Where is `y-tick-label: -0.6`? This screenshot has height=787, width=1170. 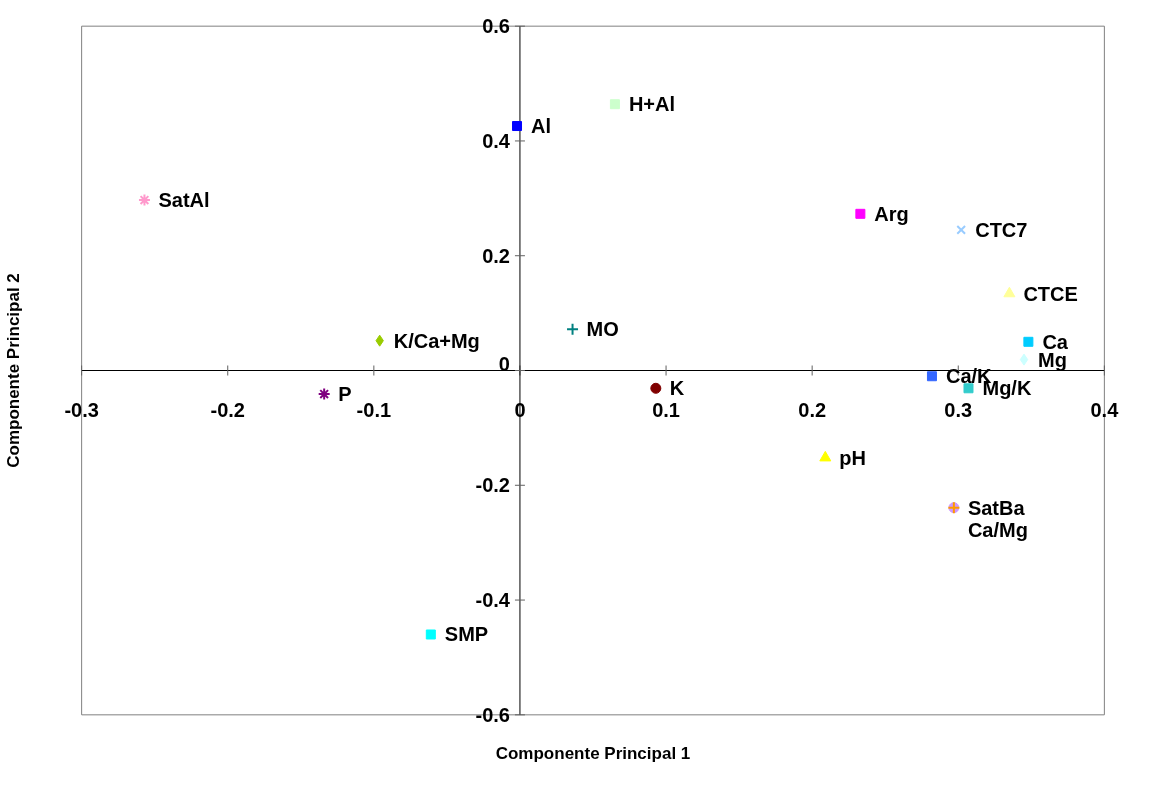
y-tick-label: -0.6 is located at coordinates (492, 714).